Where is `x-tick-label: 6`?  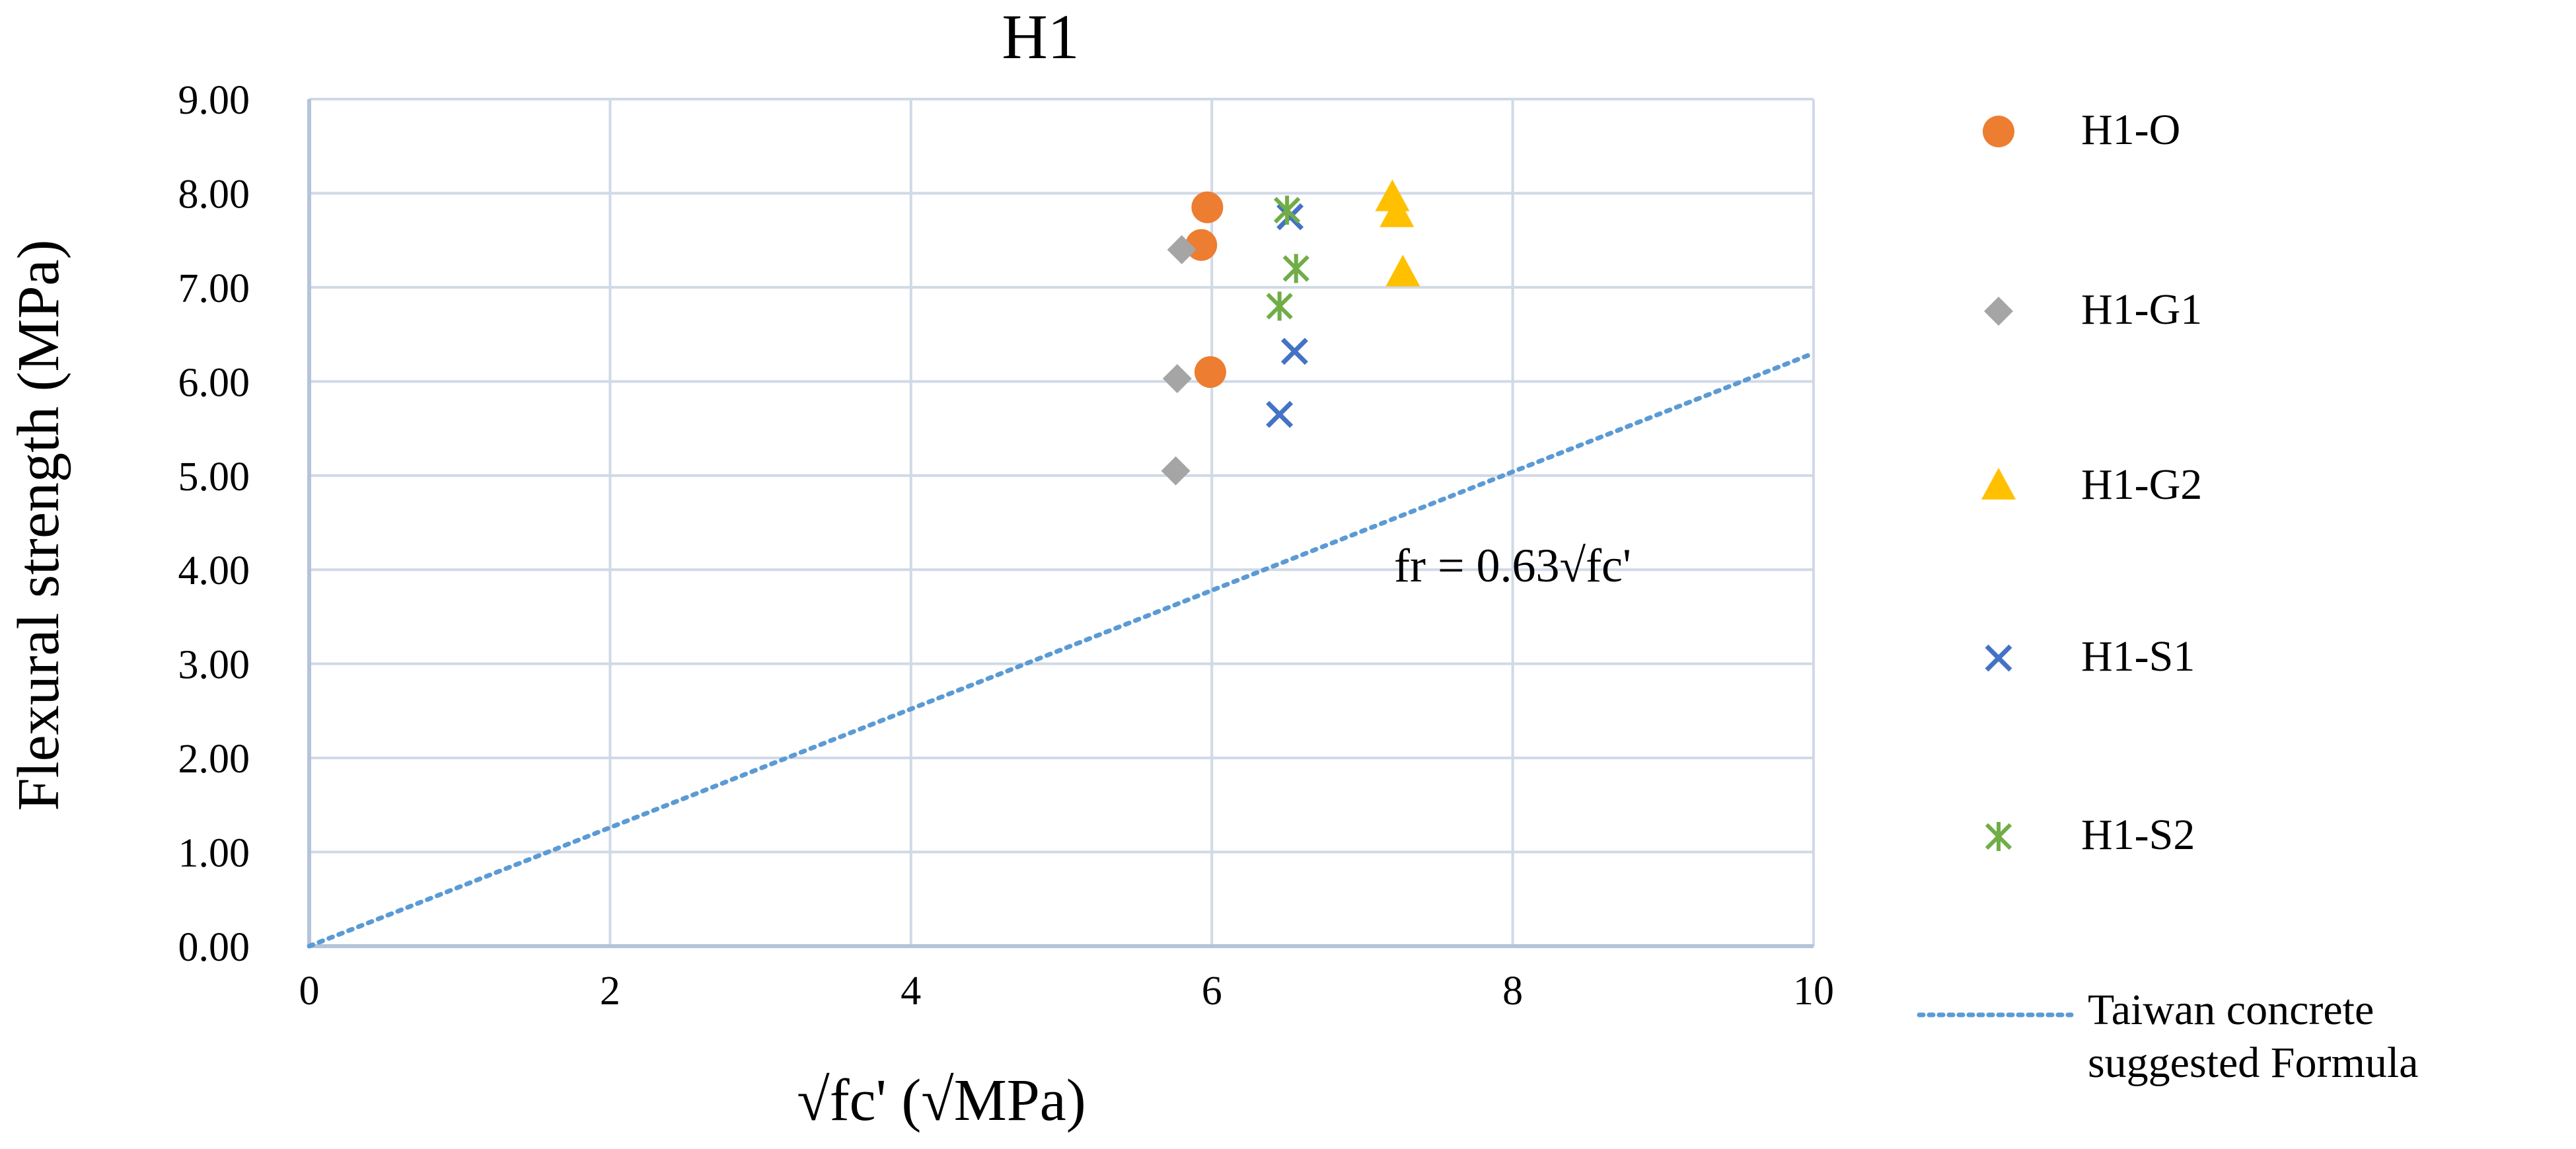
x-tick-label: 6 is located at coordinates (1212, 991).